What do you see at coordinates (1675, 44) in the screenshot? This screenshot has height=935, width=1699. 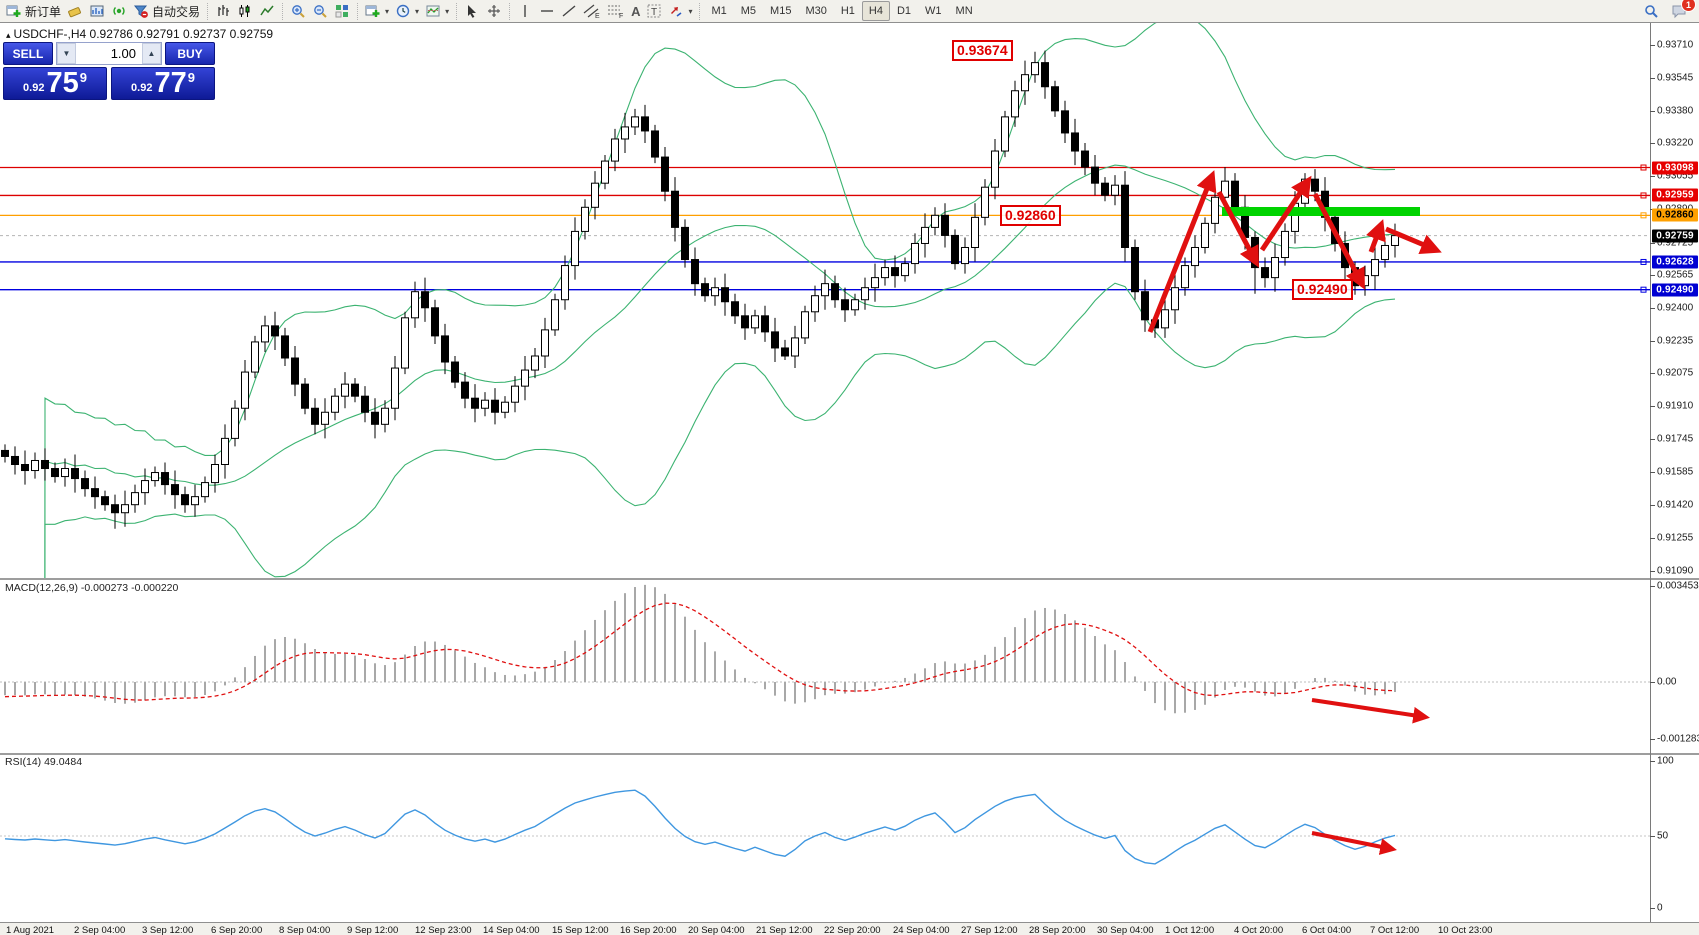 I see `price-tick-label: 0.93710` at bounding box center [1675, 44].